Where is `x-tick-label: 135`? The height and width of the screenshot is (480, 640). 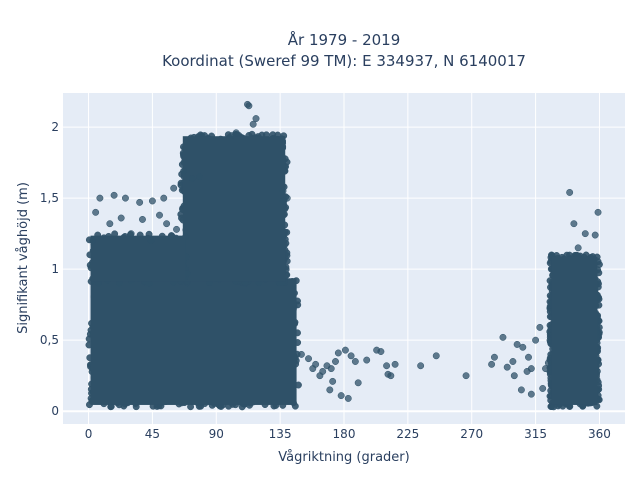
x-tick-label: 135 is located at coordinates (280, 434).